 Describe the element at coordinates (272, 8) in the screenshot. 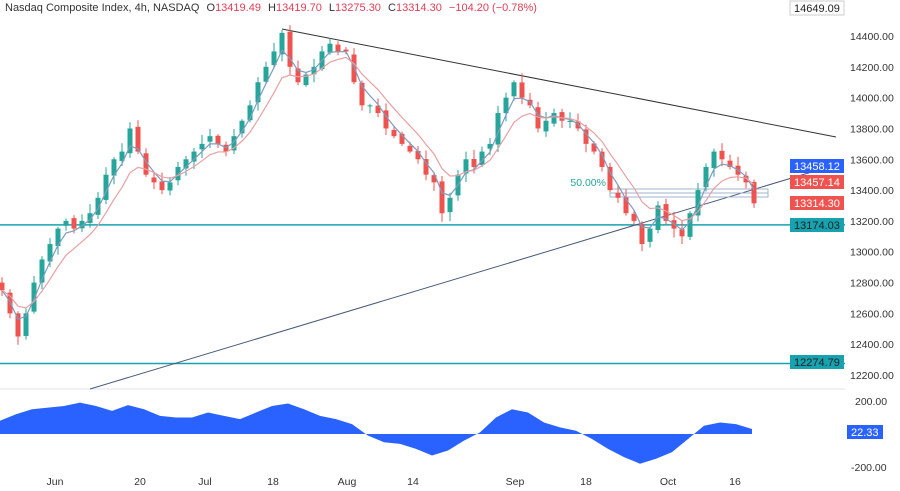

I see `high-label: H` at that location.